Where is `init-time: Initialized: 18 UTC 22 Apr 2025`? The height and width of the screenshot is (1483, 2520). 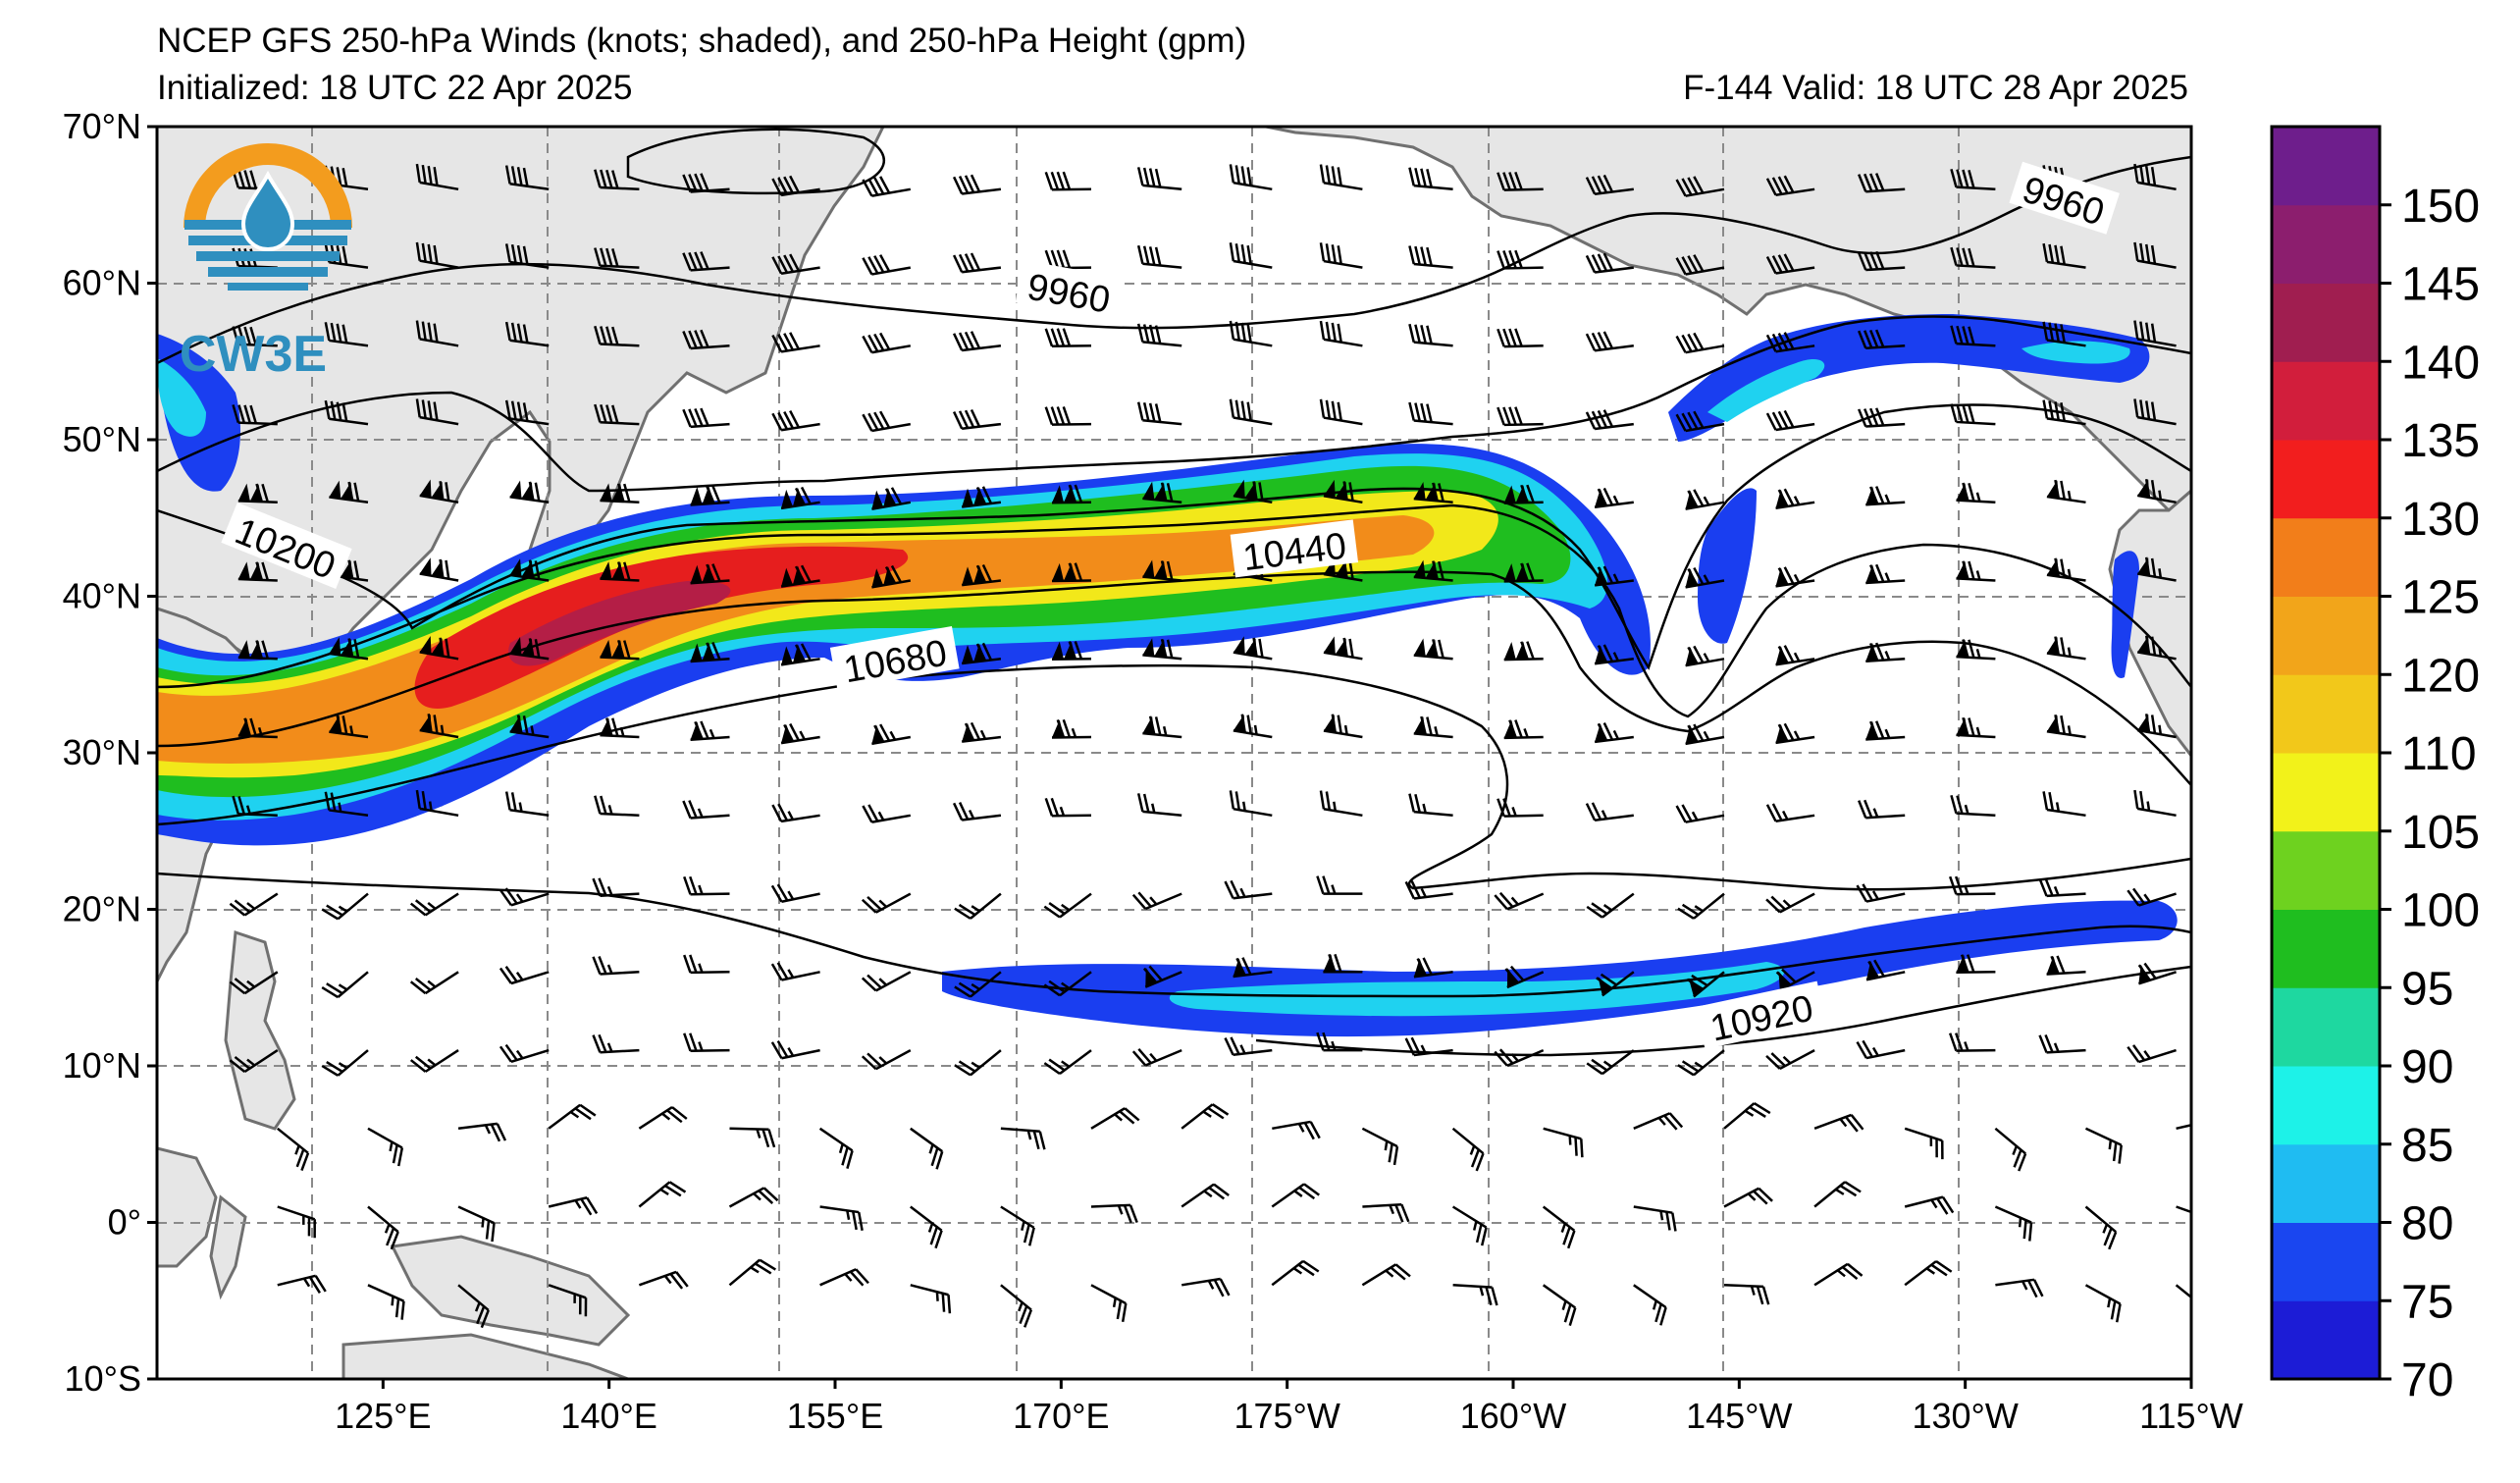
init-time: Initialized: 18 UTC 22 Apr 2025 is located at coordinates (395, 88).